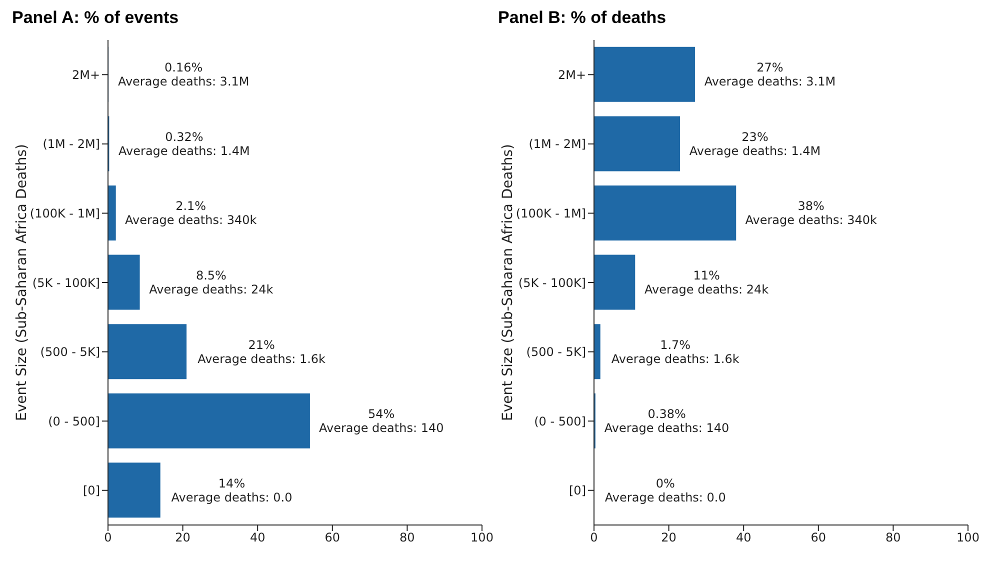 The image size is (981, 563). I want to click on data-label: 27% Average deaths: 3.1M, so click(770, 74).